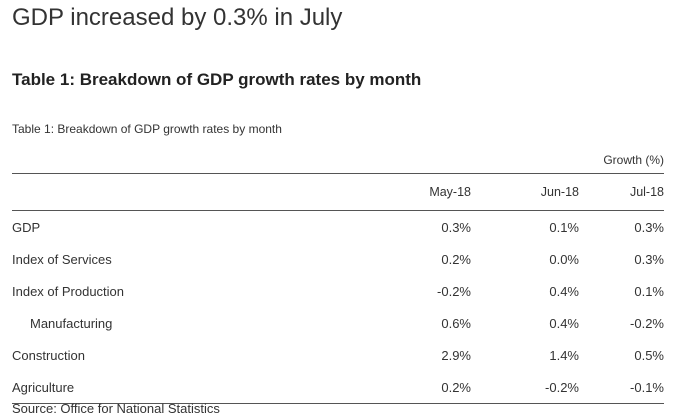 Image resolution: width=680 pixels, height=417 pixels. Describe the element at coordinates (68, 291) in the screenshot. I see `row-label: Index of Production` at that location.